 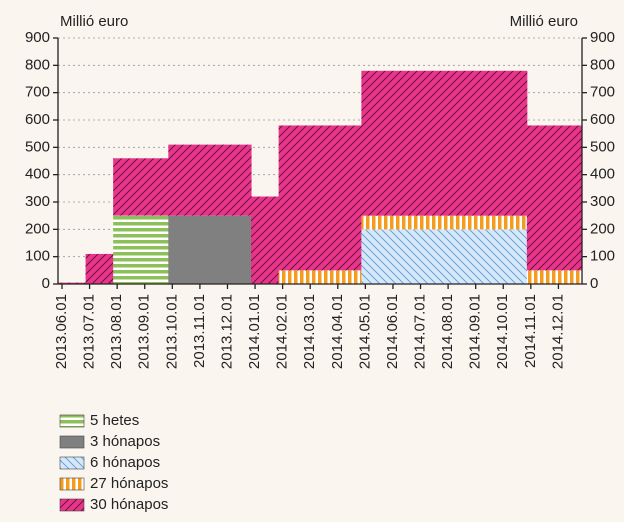 I want to click on legend-label: 5 hetes, so click(x=114, y=420).